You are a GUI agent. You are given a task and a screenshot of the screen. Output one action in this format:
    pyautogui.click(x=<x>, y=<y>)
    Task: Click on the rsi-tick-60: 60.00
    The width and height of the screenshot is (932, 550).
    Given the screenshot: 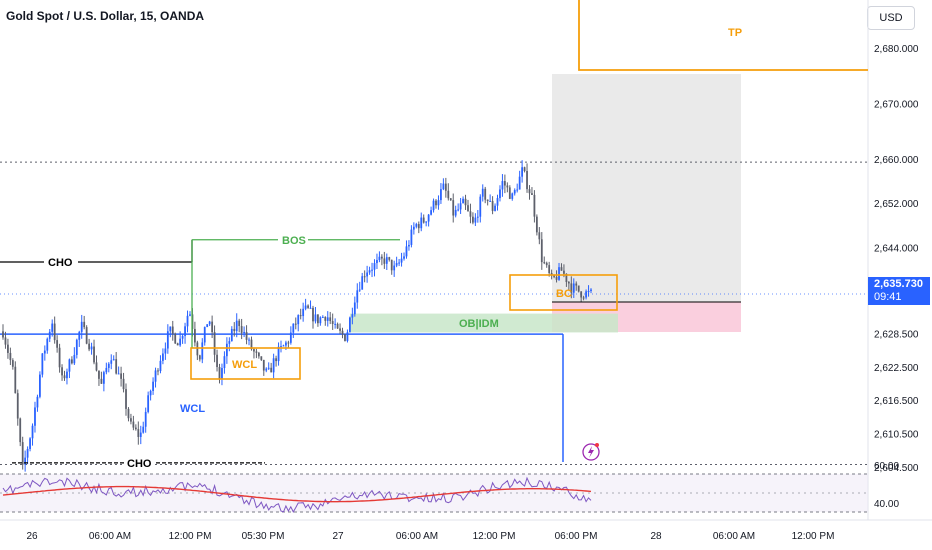 What is the action you would take?
    pyautogui.click(x=886, y=466)
    